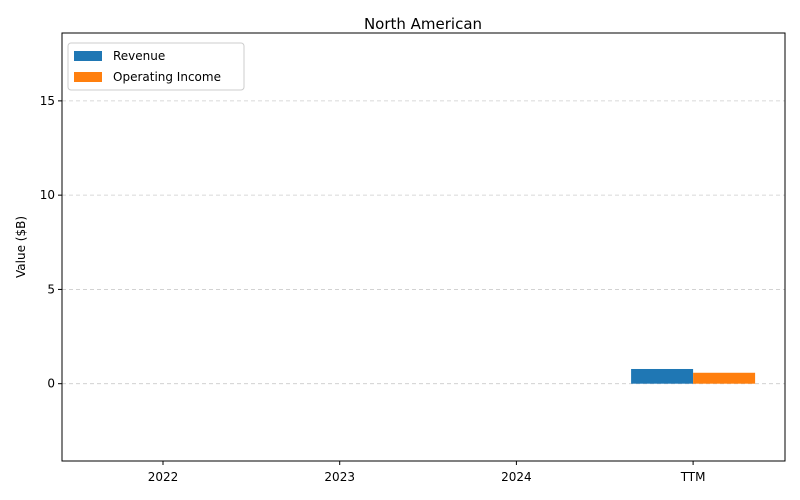  Describe the element at coordinates (423, 24) in the screenshot. I see `chart-title: North American` at that location.